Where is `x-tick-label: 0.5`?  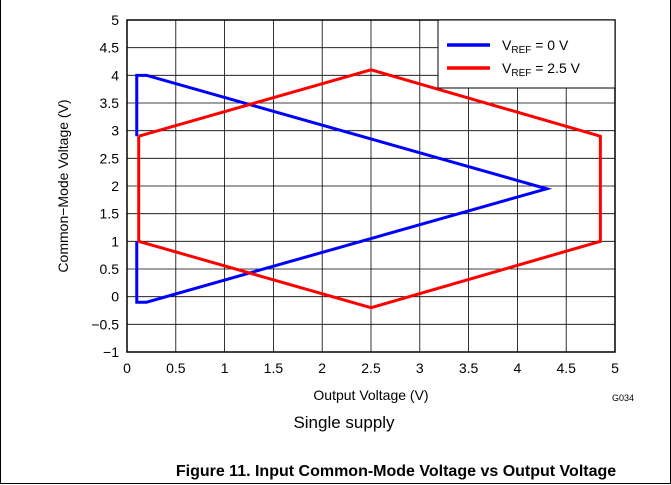
x-tick-label: 0.5 is located at coordinates (176, 368).